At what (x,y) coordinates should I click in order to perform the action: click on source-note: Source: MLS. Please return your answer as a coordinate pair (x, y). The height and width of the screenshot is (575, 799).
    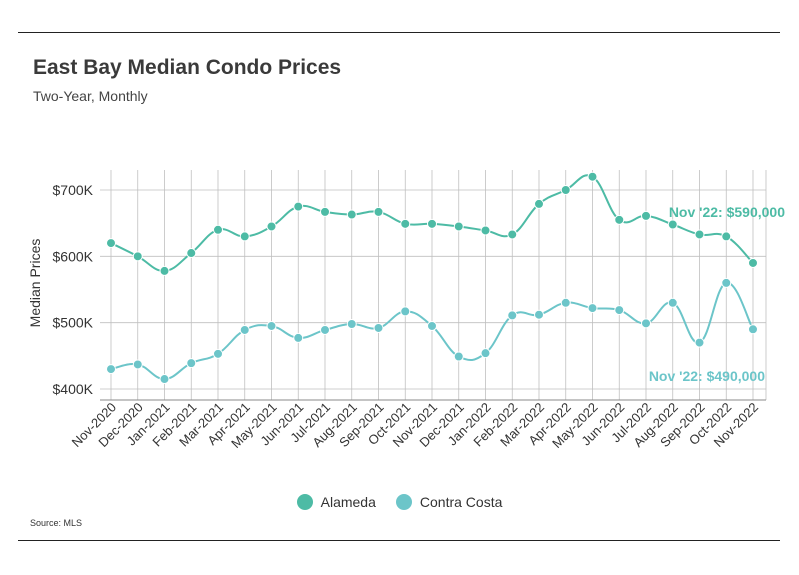
    Looking at the image, I should click on (56, 523).